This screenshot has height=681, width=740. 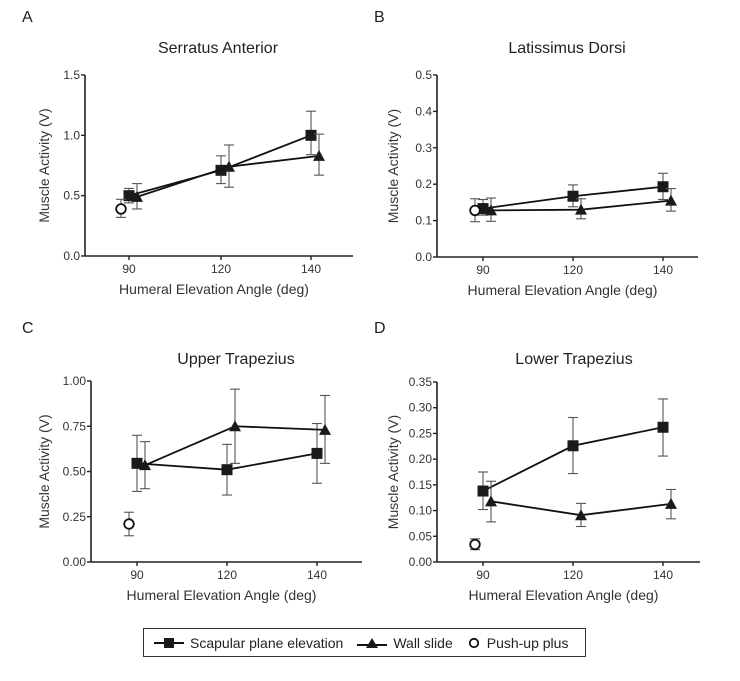 What do you see at coordinates (379, 17) in the screenshot?
I see `panel-label: B` at bounding box center [379, 17].